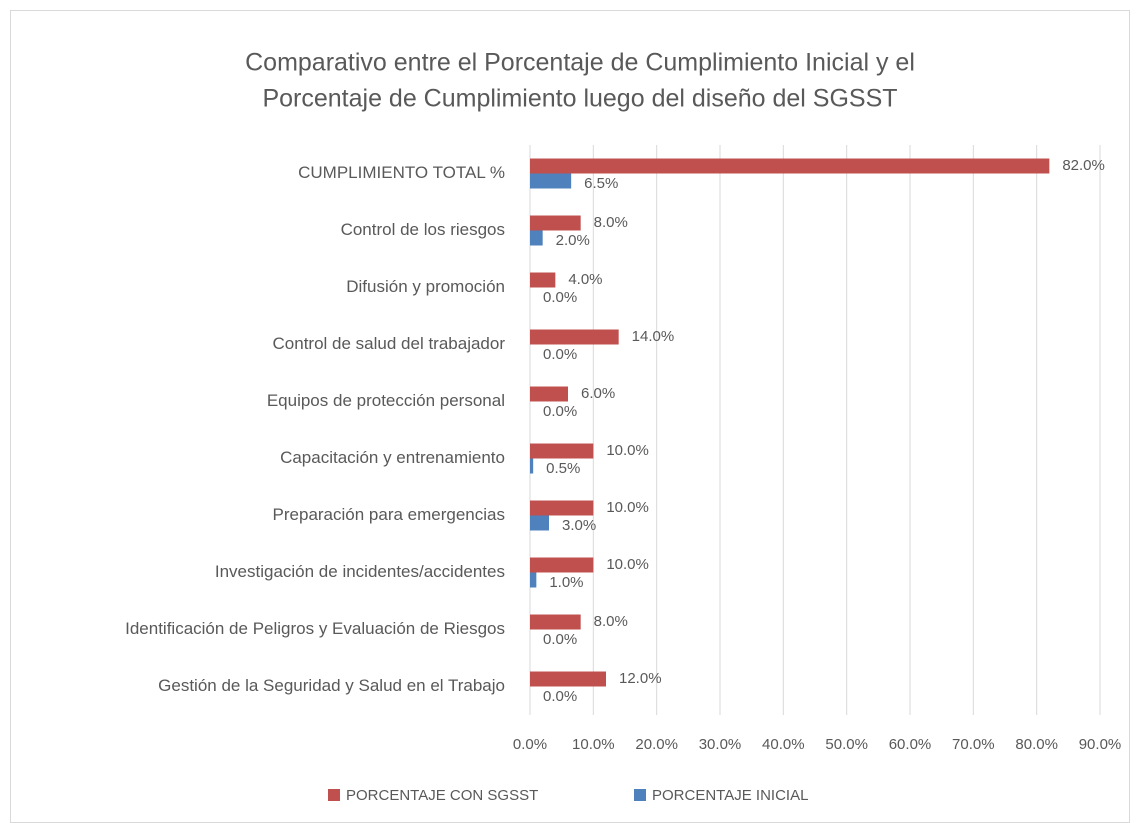 Image resolution: width=1140 pixels, height=823 pixels. Describe the element at coordinates (389, 514) in the screenshot. I see `y-tick-label: Preparación para emergencias` at that location.